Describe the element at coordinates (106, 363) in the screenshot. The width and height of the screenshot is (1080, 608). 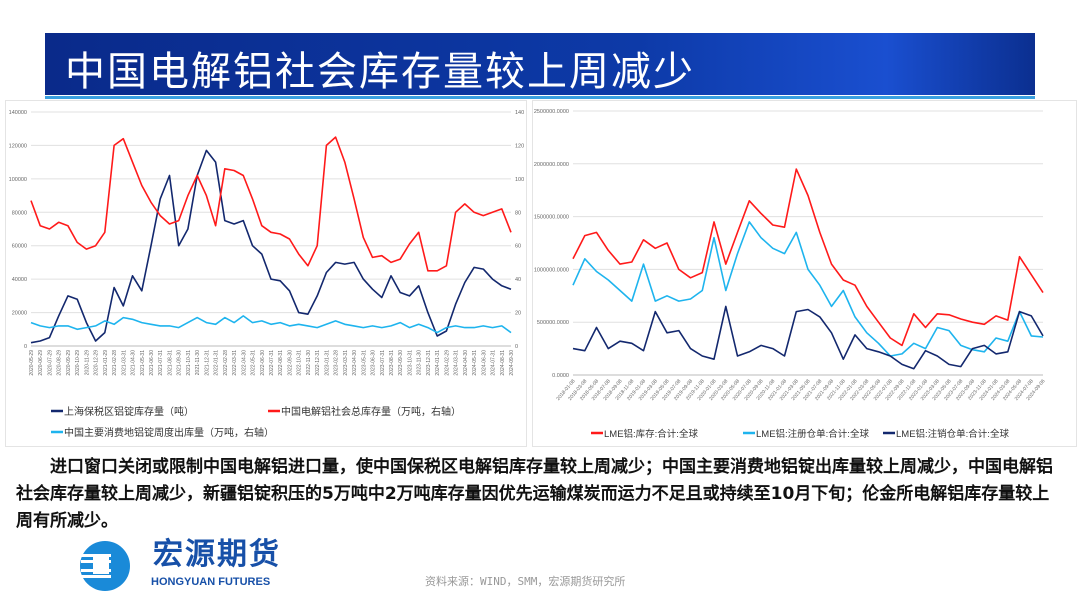
I see `x-tick-label: 2021-01-29` at that location.